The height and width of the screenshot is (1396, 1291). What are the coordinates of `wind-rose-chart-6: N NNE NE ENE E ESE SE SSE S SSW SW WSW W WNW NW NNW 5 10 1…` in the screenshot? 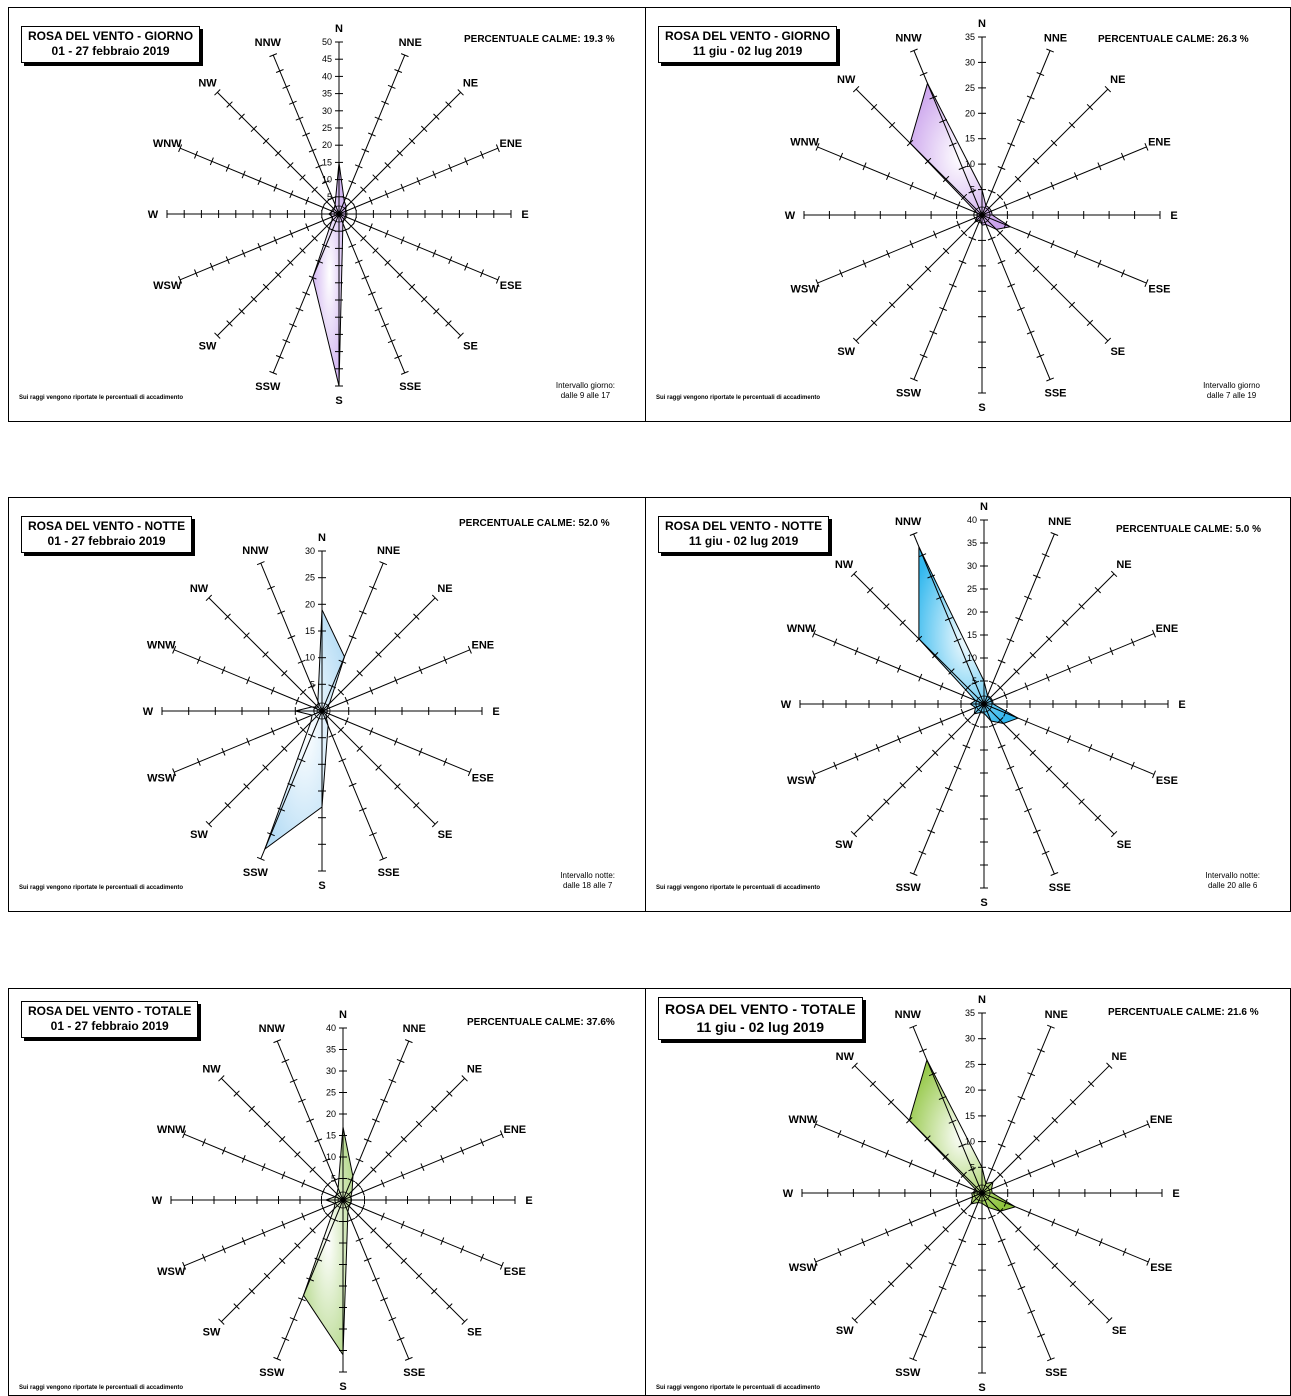 It's located at (981, 1194).